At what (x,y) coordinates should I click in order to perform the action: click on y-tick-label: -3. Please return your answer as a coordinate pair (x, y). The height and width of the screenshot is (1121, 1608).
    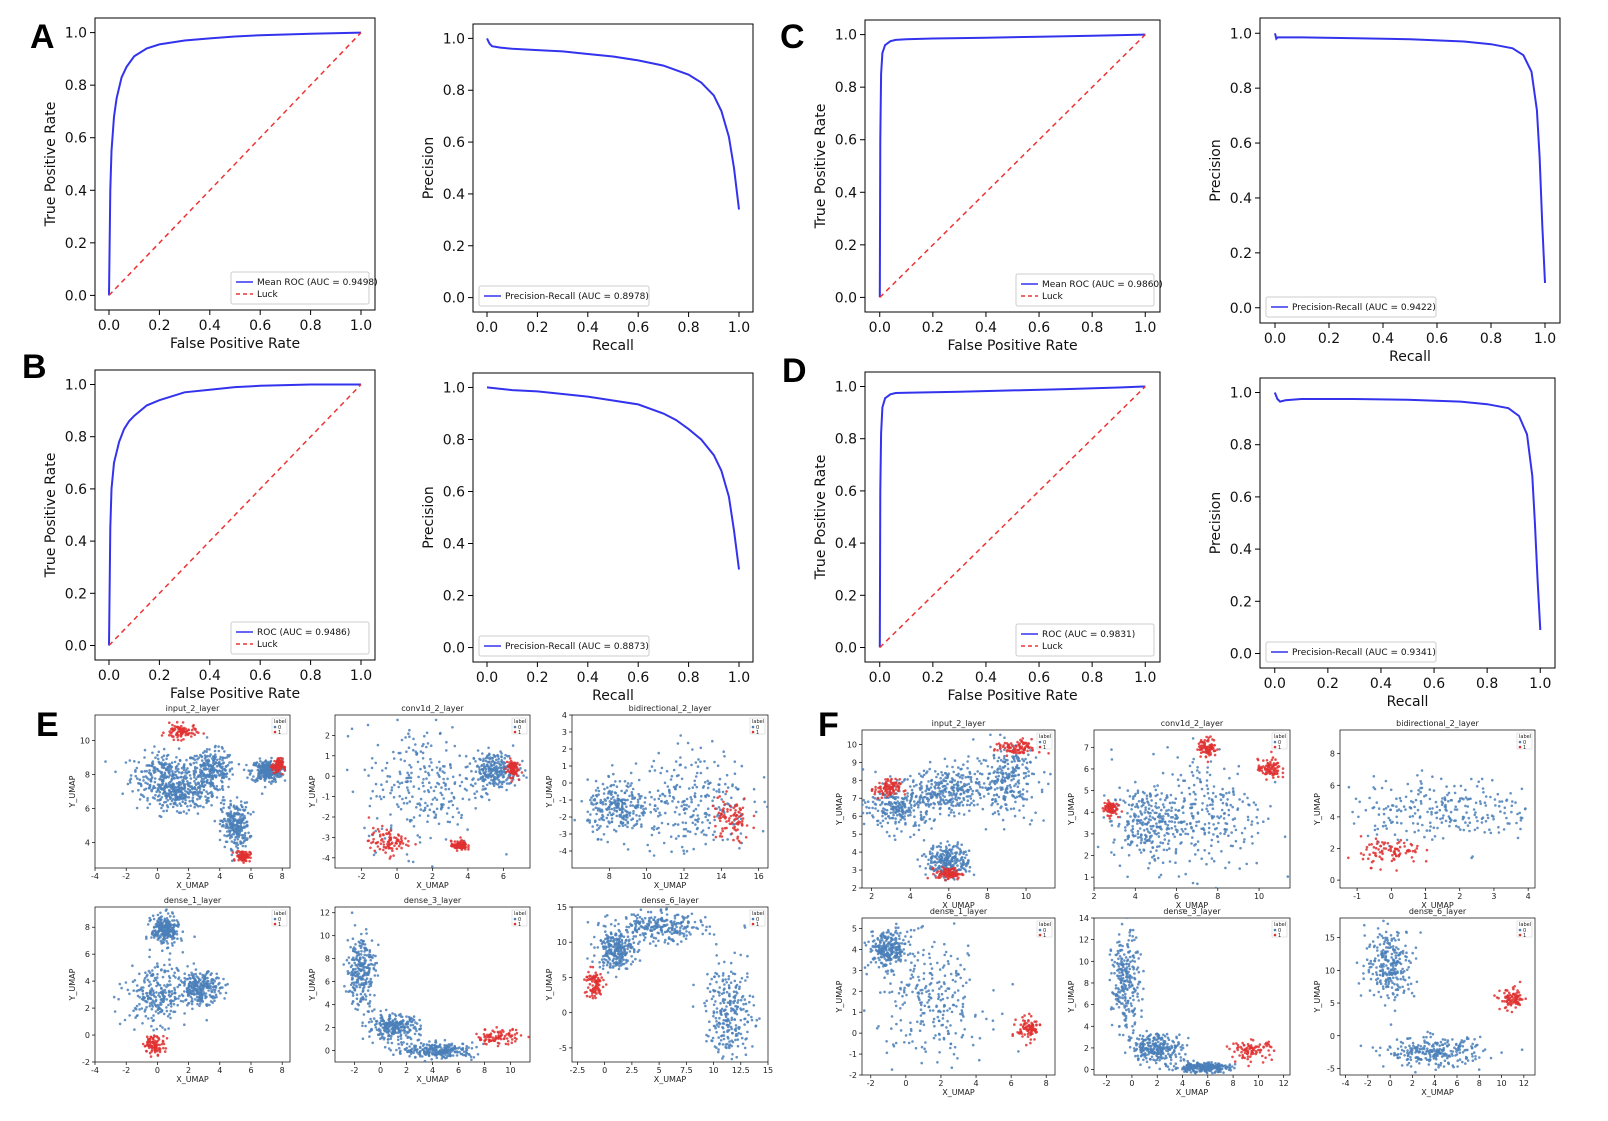
    Looking at the image, I should click on (563, 834).